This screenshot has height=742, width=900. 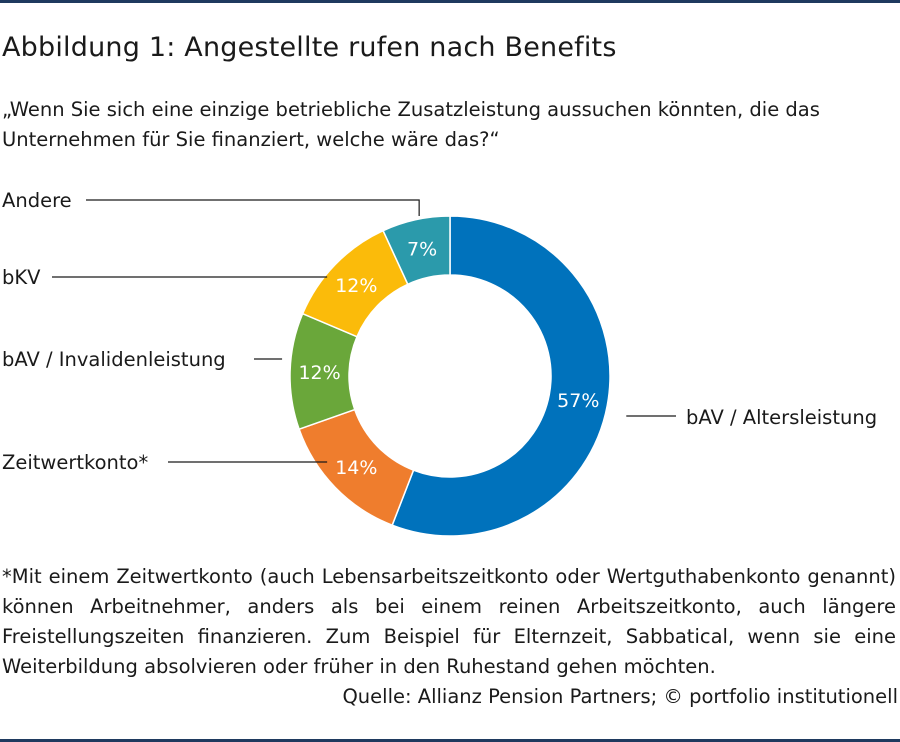 What do you see at coordinates (356, 286) in the screenshot?
I see `value-label-4: 12%` at bounding box center [356, 286].